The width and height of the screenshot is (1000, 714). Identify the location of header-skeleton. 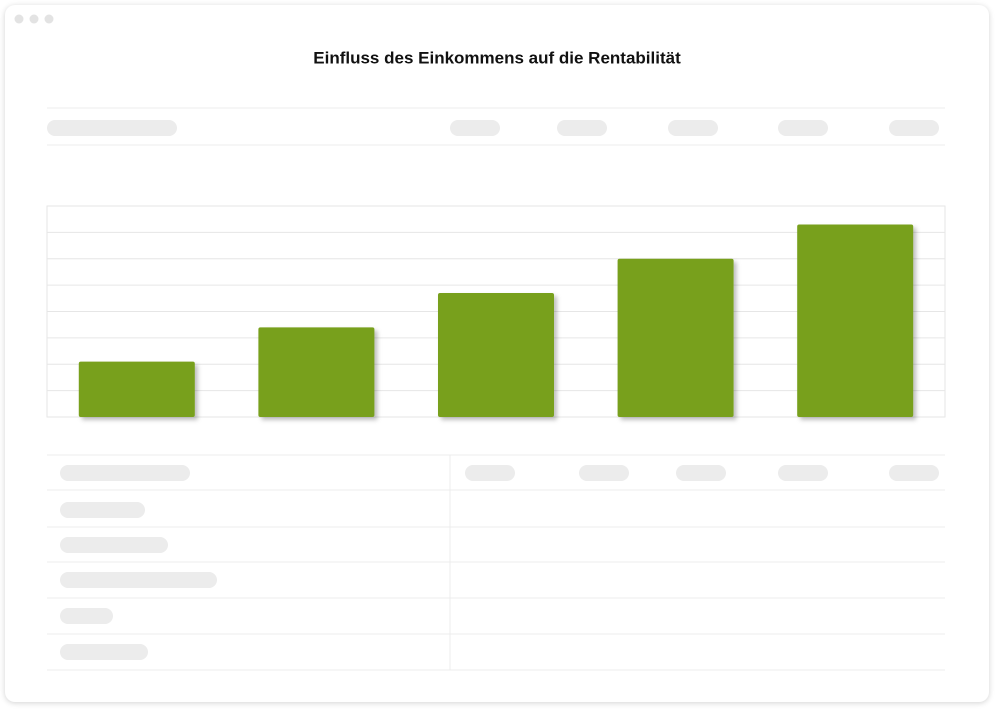
(496, 126).